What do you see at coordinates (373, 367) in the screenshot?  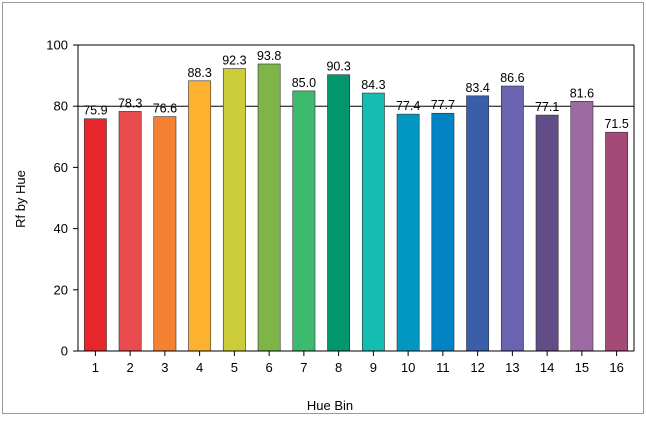 I see `x-tick-label-9: 9` at bounding box center [373, 367].